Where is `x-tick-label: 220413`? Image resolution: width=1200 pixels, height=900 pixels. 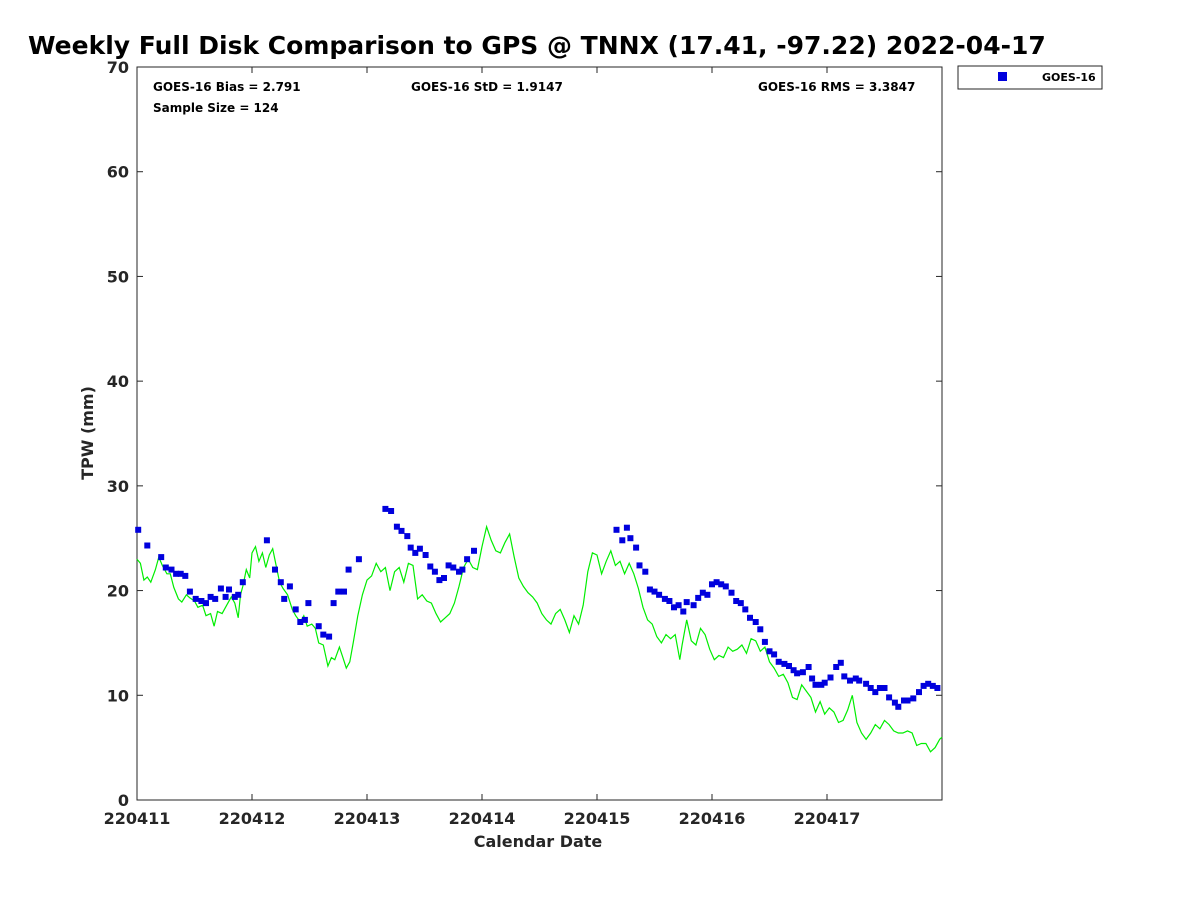 x-tick-label: 220413 is located at coordinates (367, 818).